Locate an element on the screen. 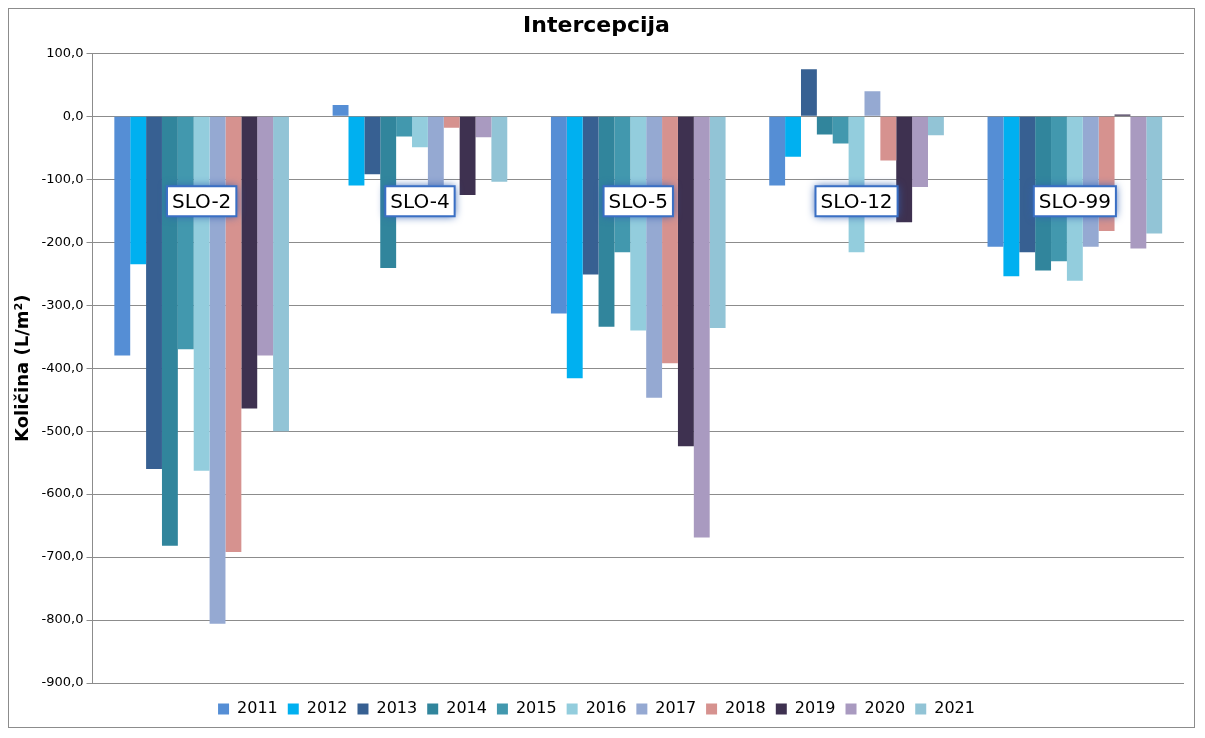  legend-label: 2011 is located at coordinates (257, 708).